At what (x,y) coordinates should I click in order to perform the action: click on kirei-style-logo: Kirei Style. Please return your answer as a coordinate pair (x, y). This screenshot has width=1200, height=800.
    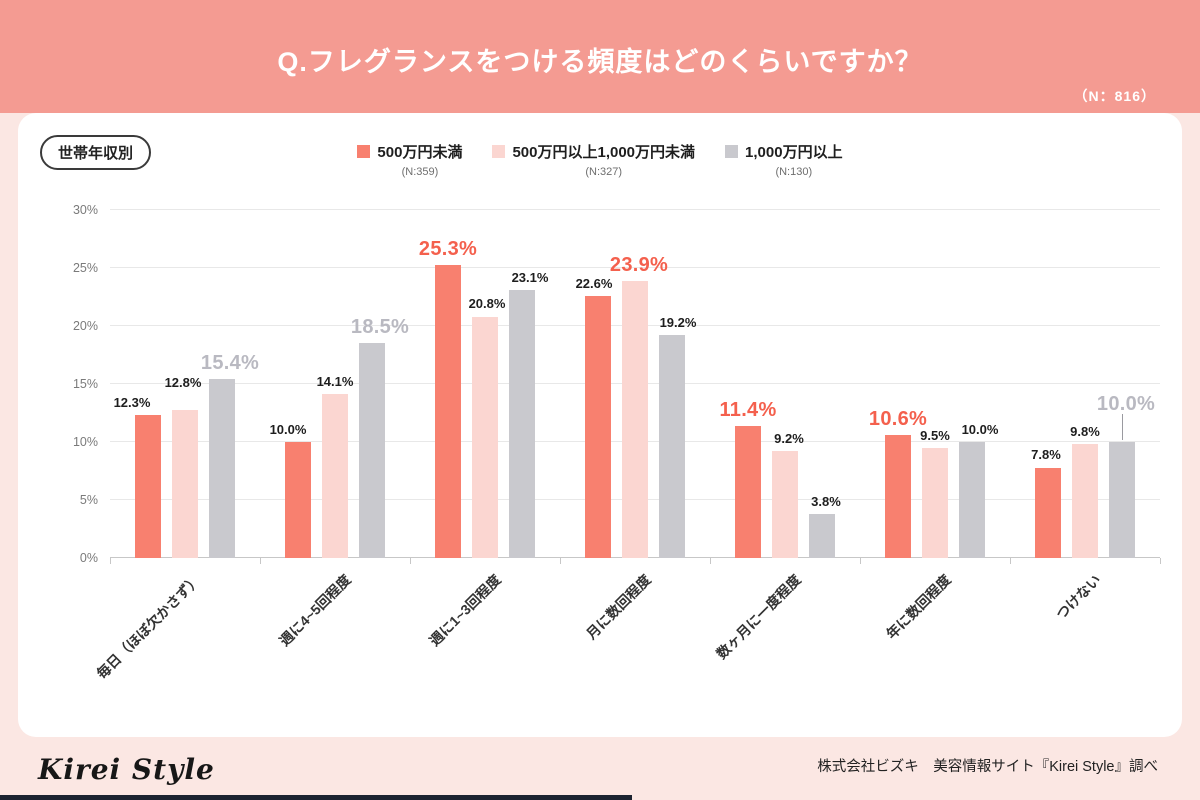
    Looking at the image, I should click on (126, 769).